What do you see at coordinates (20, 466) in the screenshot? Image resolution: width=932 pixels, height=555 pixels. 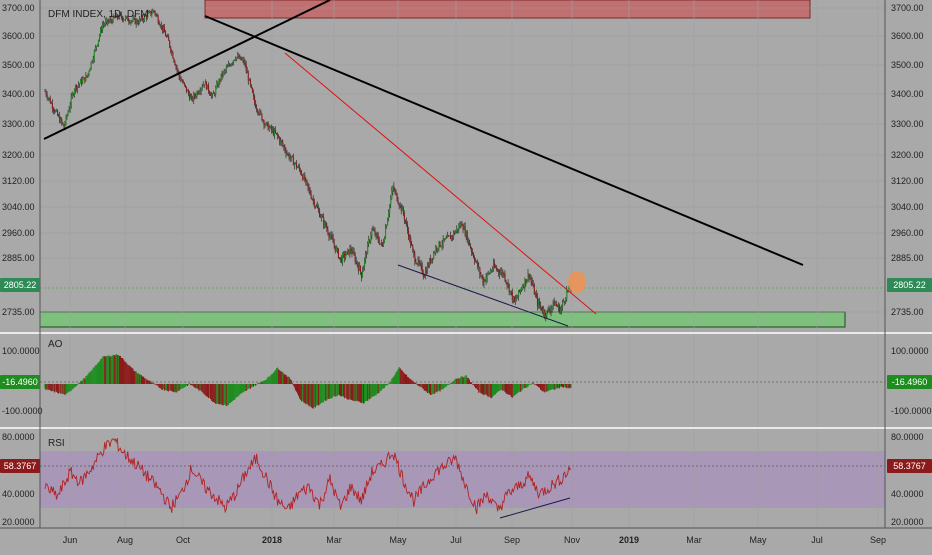 I see `rsi-last-tag-left-bg` at bounding box center [20, 466].